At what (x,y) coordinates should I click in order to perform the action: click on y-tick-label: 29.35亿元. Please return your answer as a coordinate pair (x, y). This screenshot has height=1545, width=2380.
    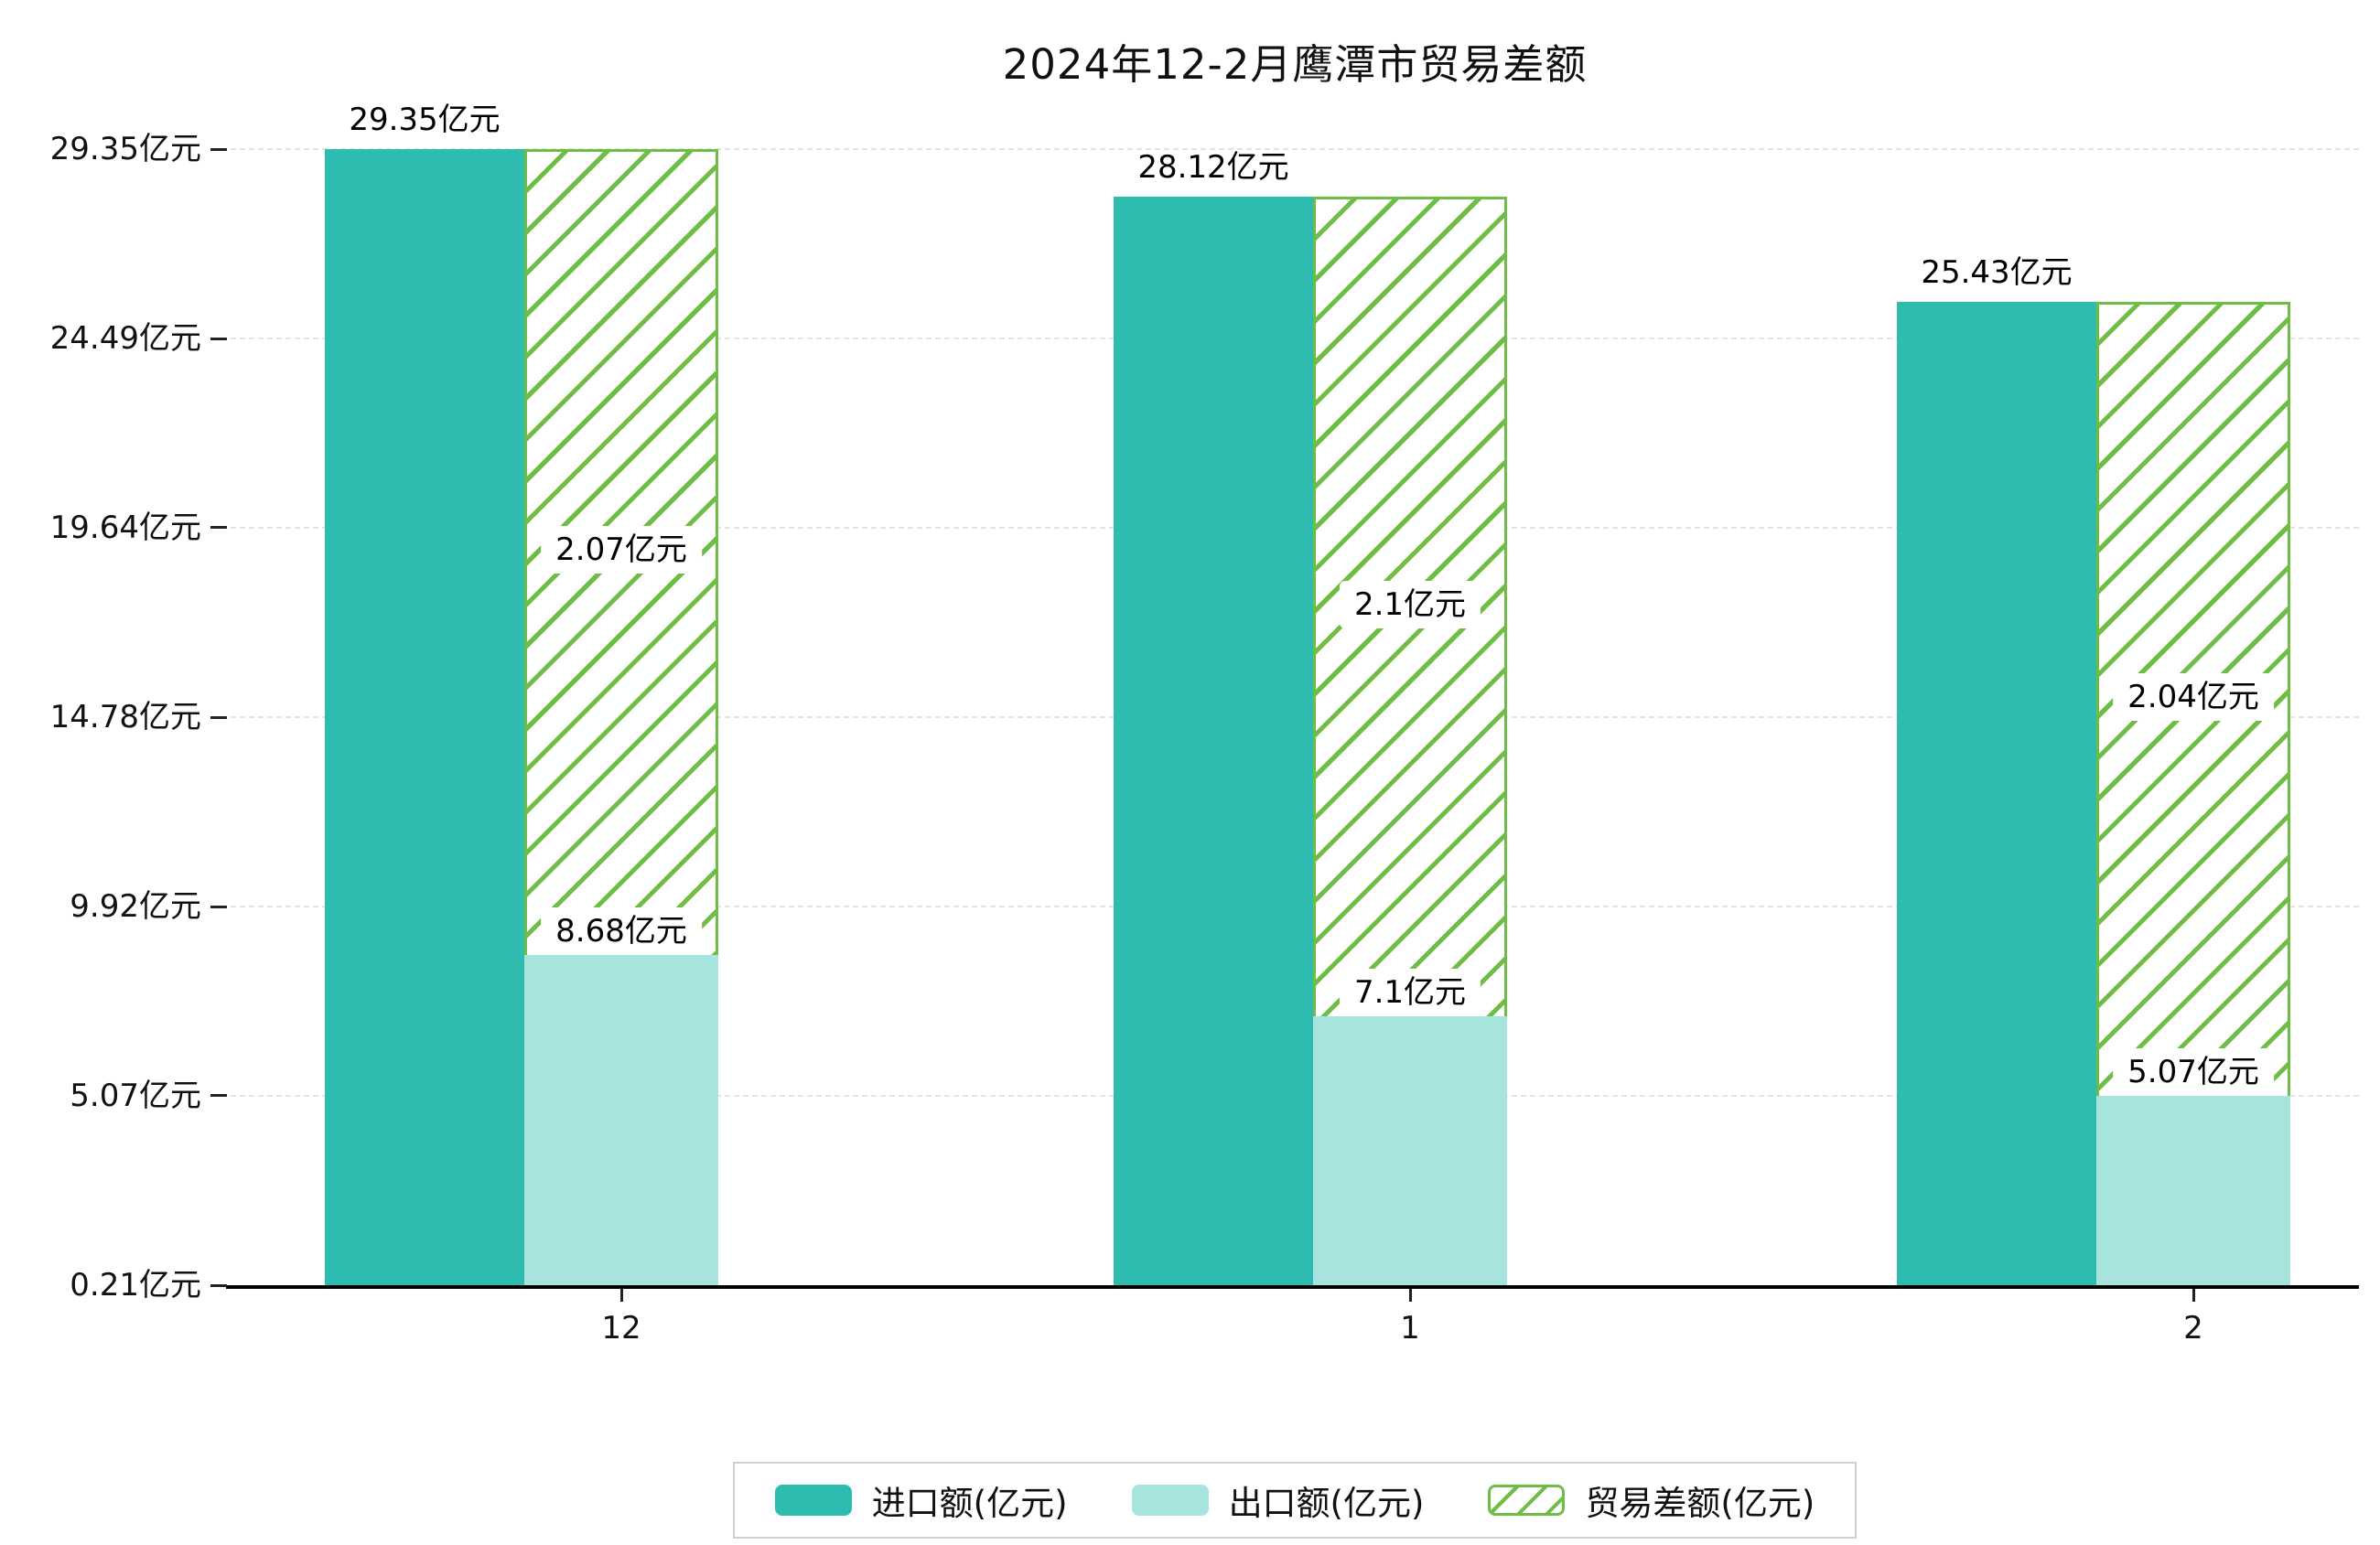
    Looking at the image, I should click on (125, 149).